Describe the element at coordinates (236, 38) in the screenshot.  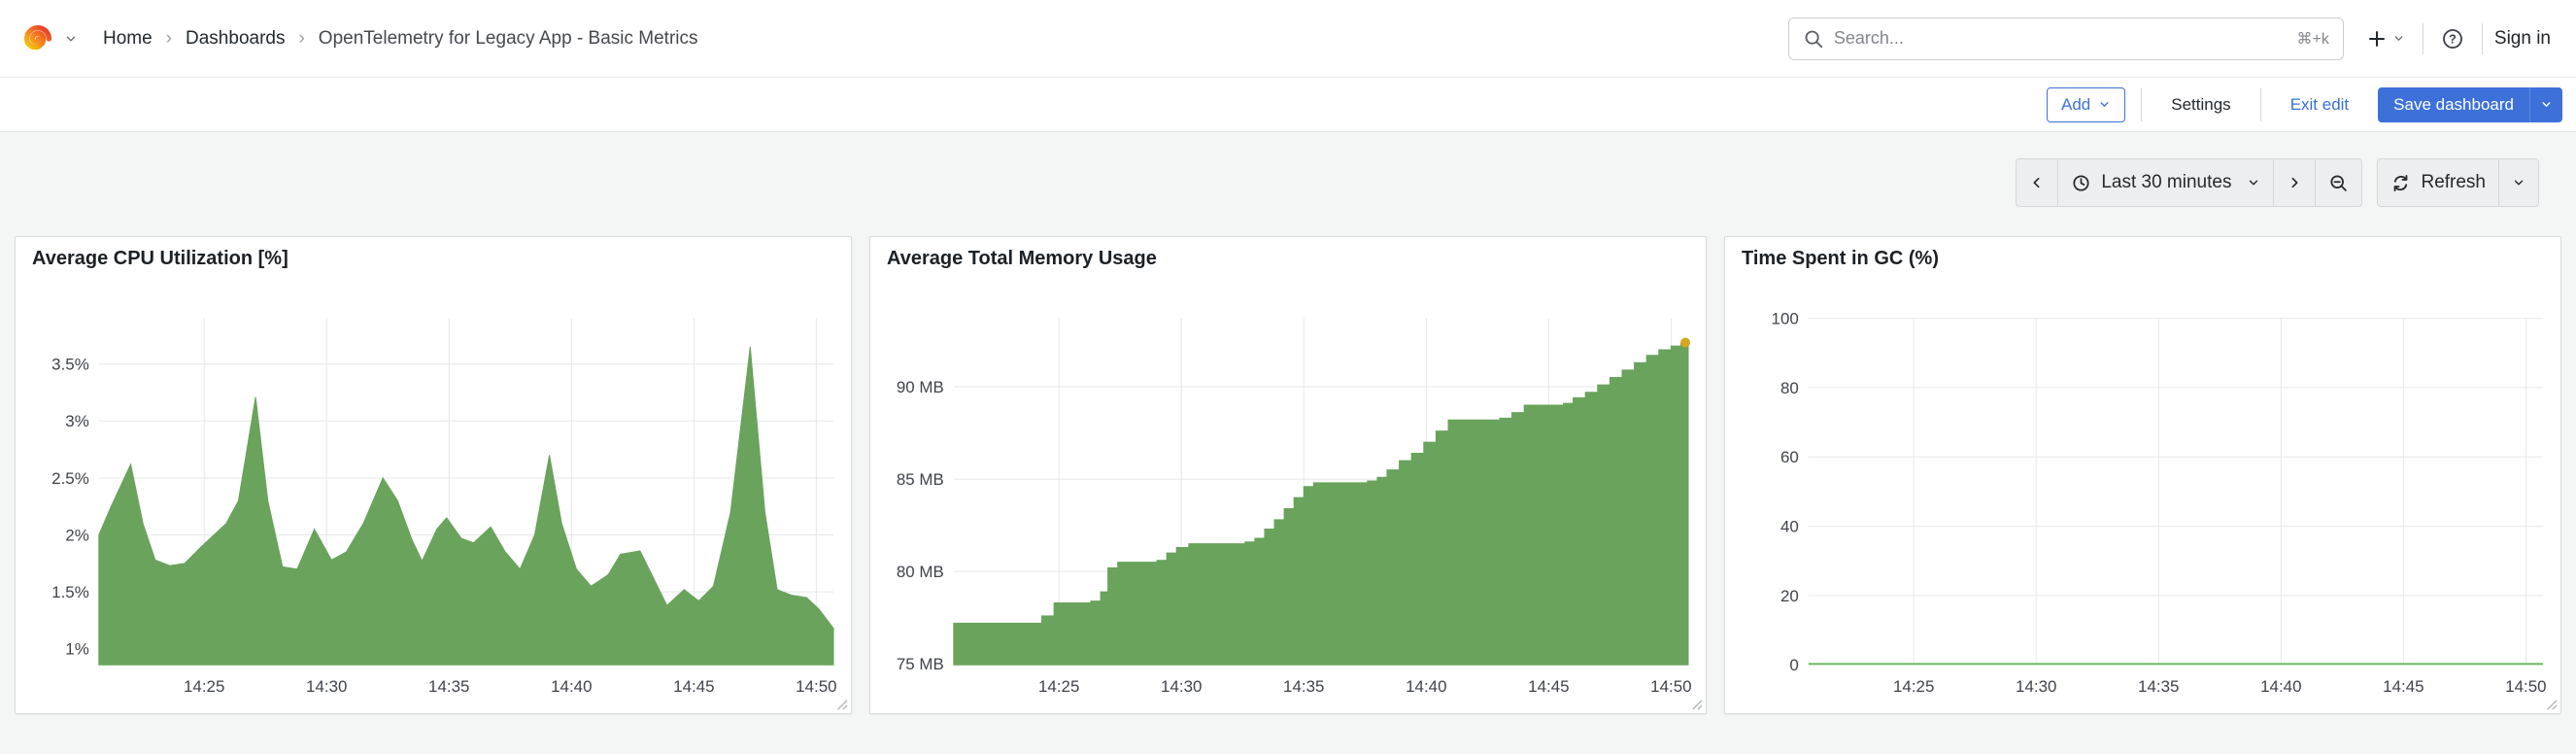
I see `breadcrumb-dashboards: Dashboards` at that location.